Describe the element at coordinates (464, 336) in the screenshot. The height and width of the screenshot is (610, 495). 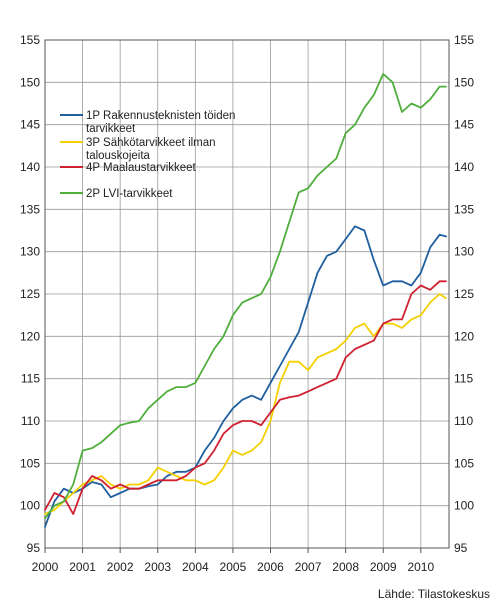
I see `y-tick-label-right: 120` at that location.